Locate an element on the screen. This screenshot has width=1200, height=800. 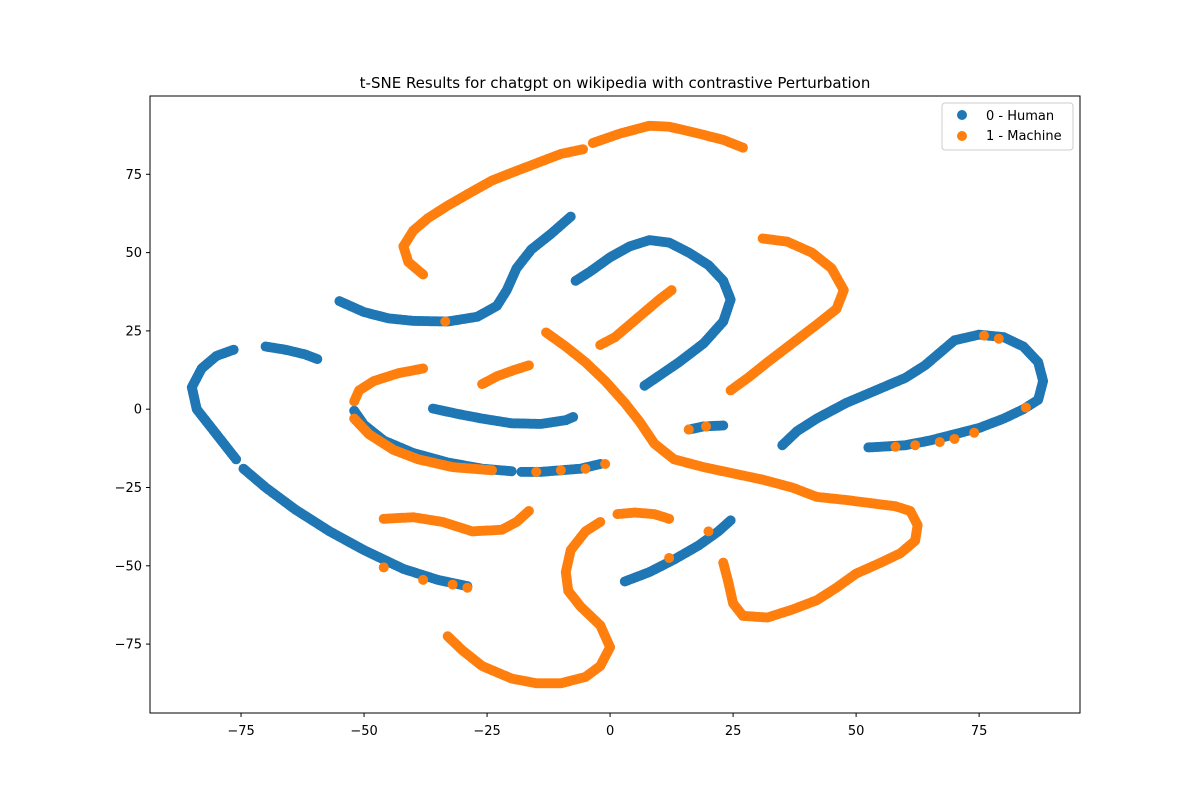
x-tick-label: −25 is located at coordinates (486, 731).